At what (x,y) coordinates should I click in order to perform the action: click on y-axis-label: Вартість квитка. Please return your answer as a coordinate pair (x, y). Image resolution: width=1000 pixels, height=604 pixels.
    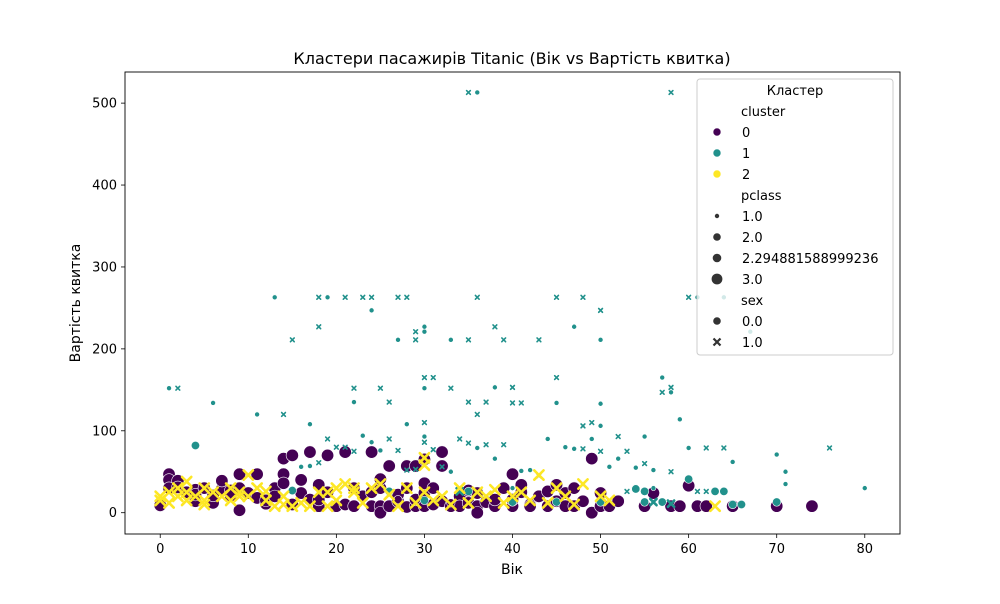
    Looking at the image, I should click on (76, 303).